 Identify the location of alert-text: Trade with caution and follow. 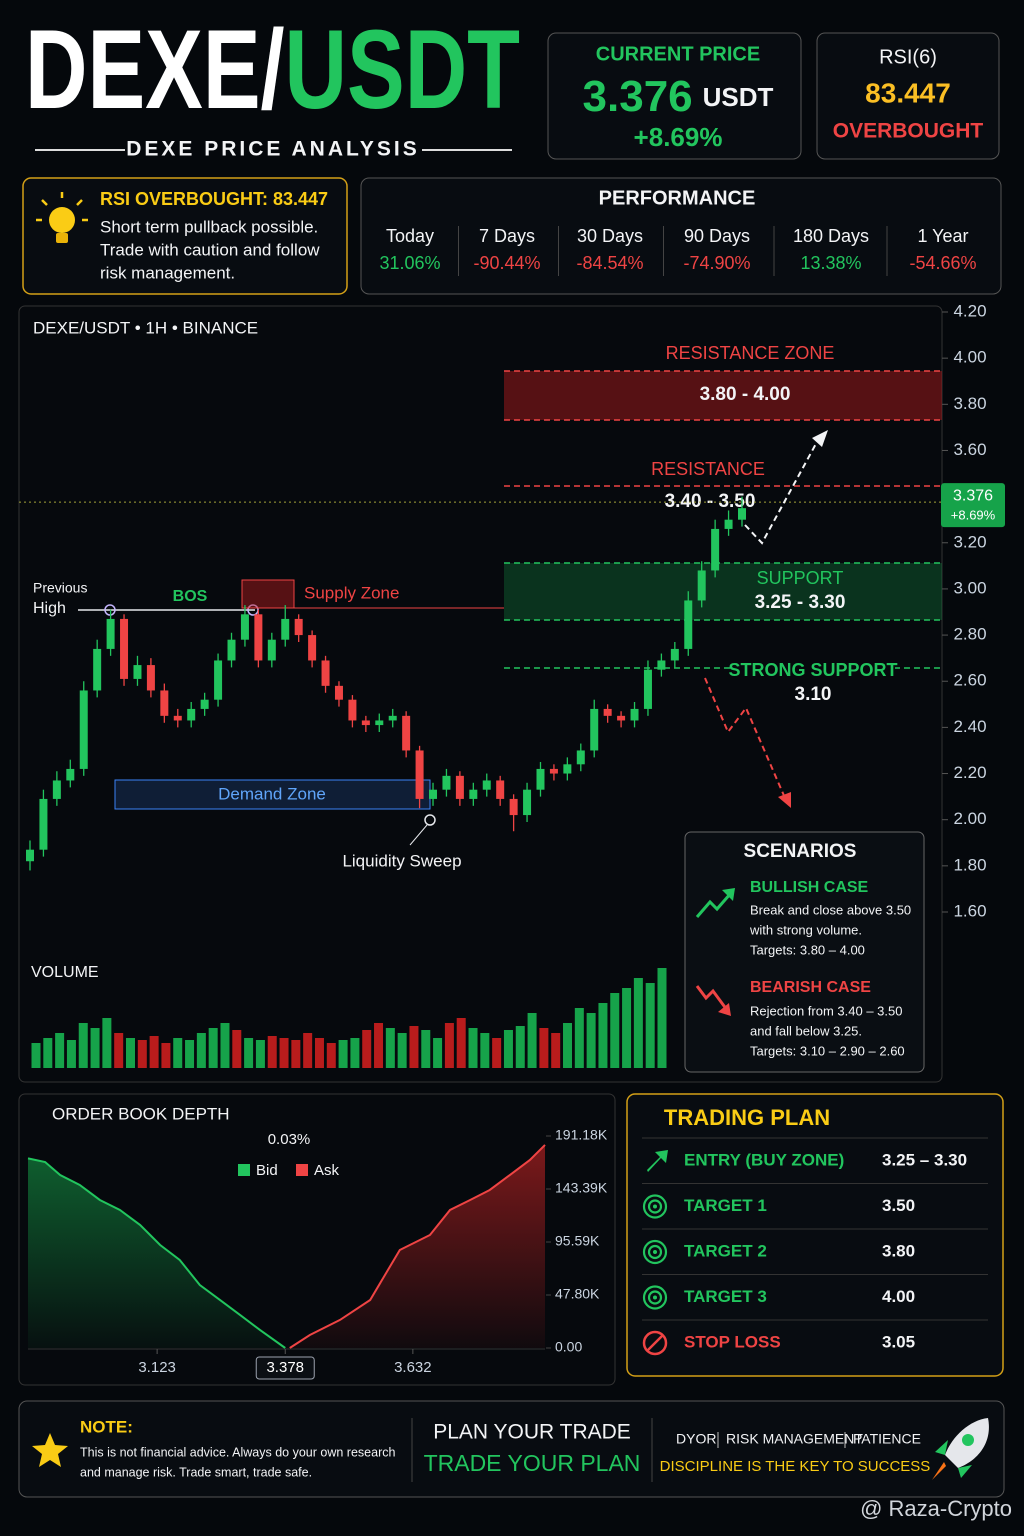
(210, 249).